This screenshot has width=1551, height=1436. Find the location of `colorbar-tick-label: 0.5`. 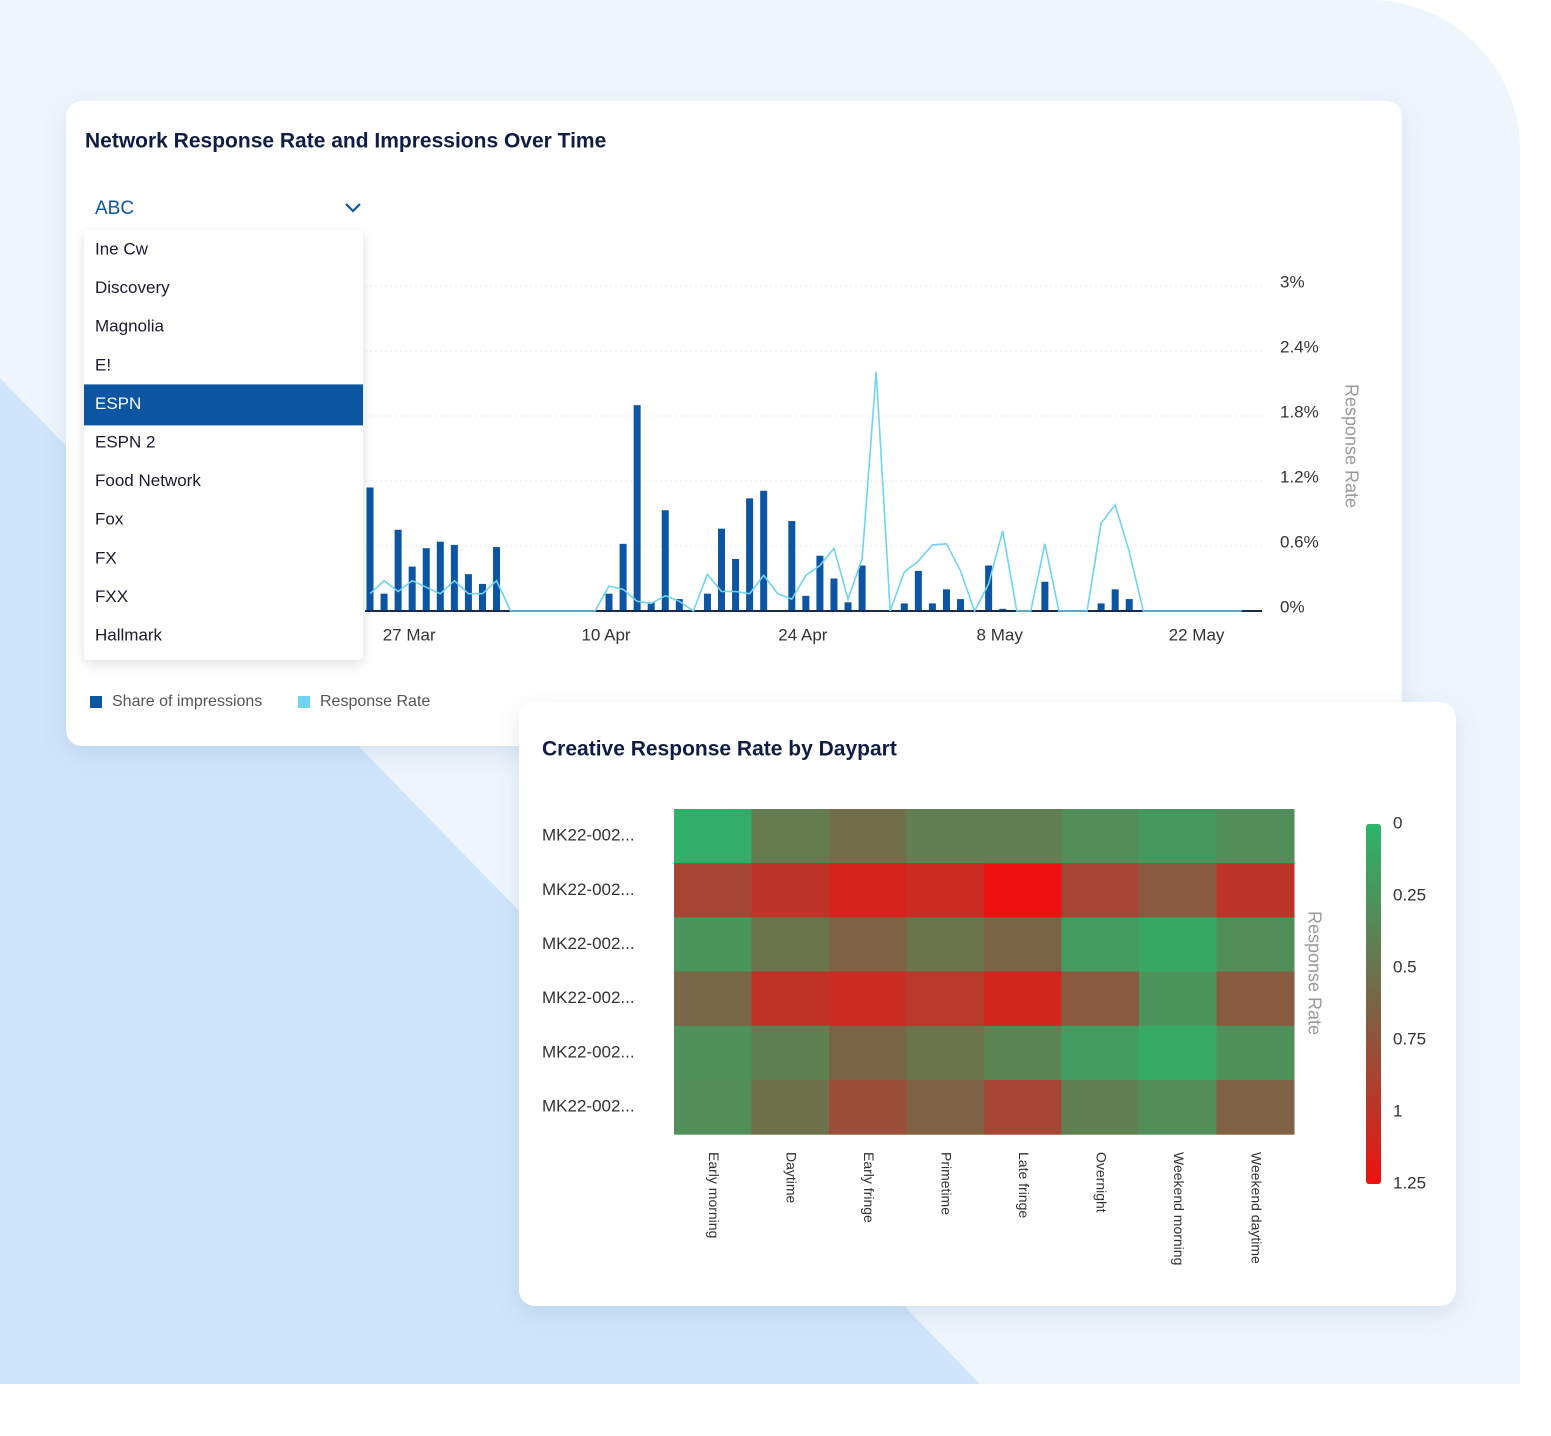

colorbar-tick-label: 0.5 is located at coordinates (1405, 966).